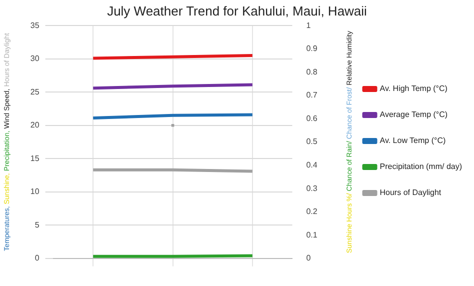  What do you see at coordinates (312, 188) in the screenshot?
I see `y2-tick-label: 0.3` at bounding box center [312, 188].